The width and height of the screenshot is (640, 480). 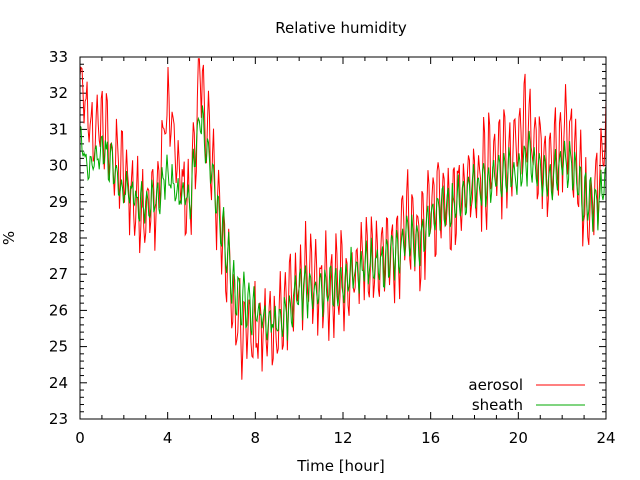 I want to click on legend-label-sheath: sheath, so click(x=497, y=405).